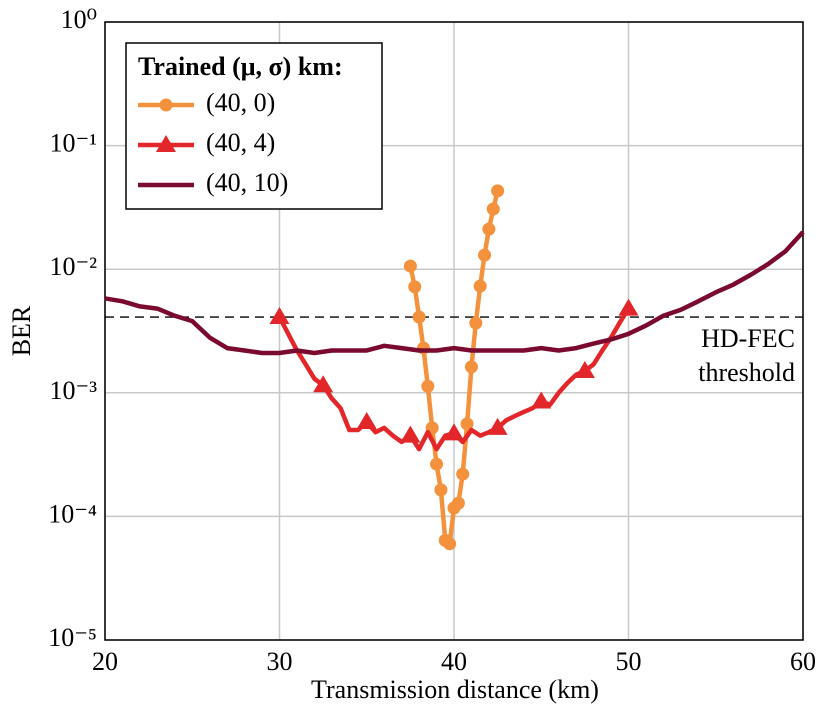  I want to click on y-tick-label: 10⁻³, so click(73, 390).